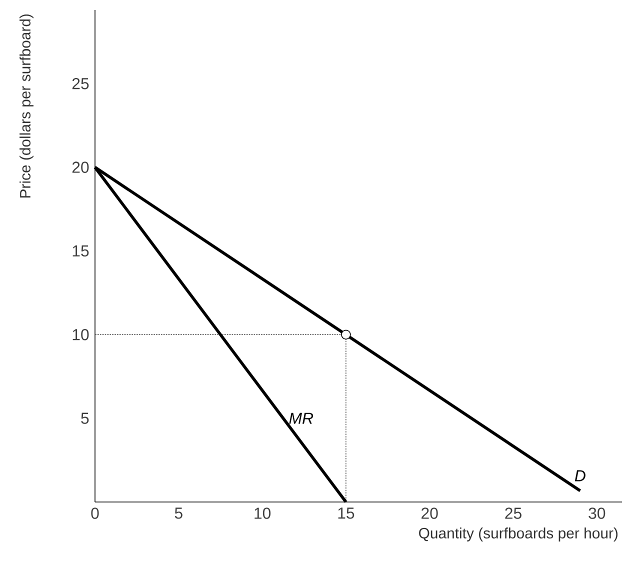 The width and height of the screenshot is (623, 574). I want to click on x-tick-label: 5, so click(178, 513).